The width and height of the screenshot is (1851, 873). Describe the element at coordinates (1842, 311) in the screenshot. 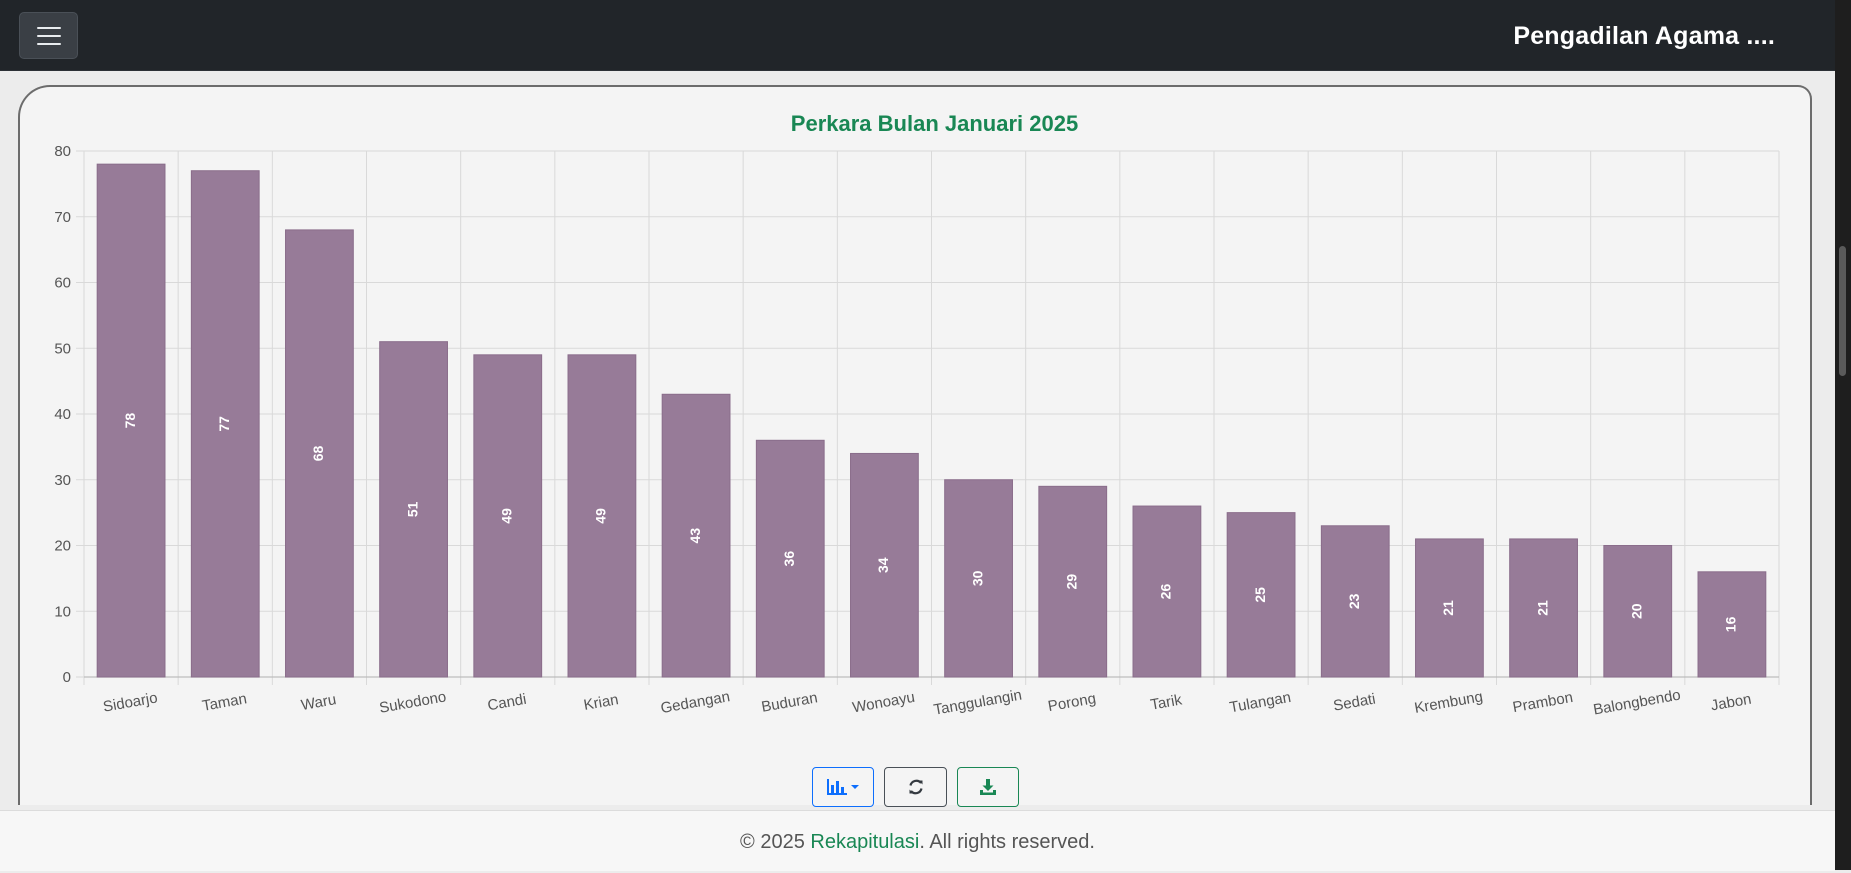

I see `scrollbar-thumb` at that location.